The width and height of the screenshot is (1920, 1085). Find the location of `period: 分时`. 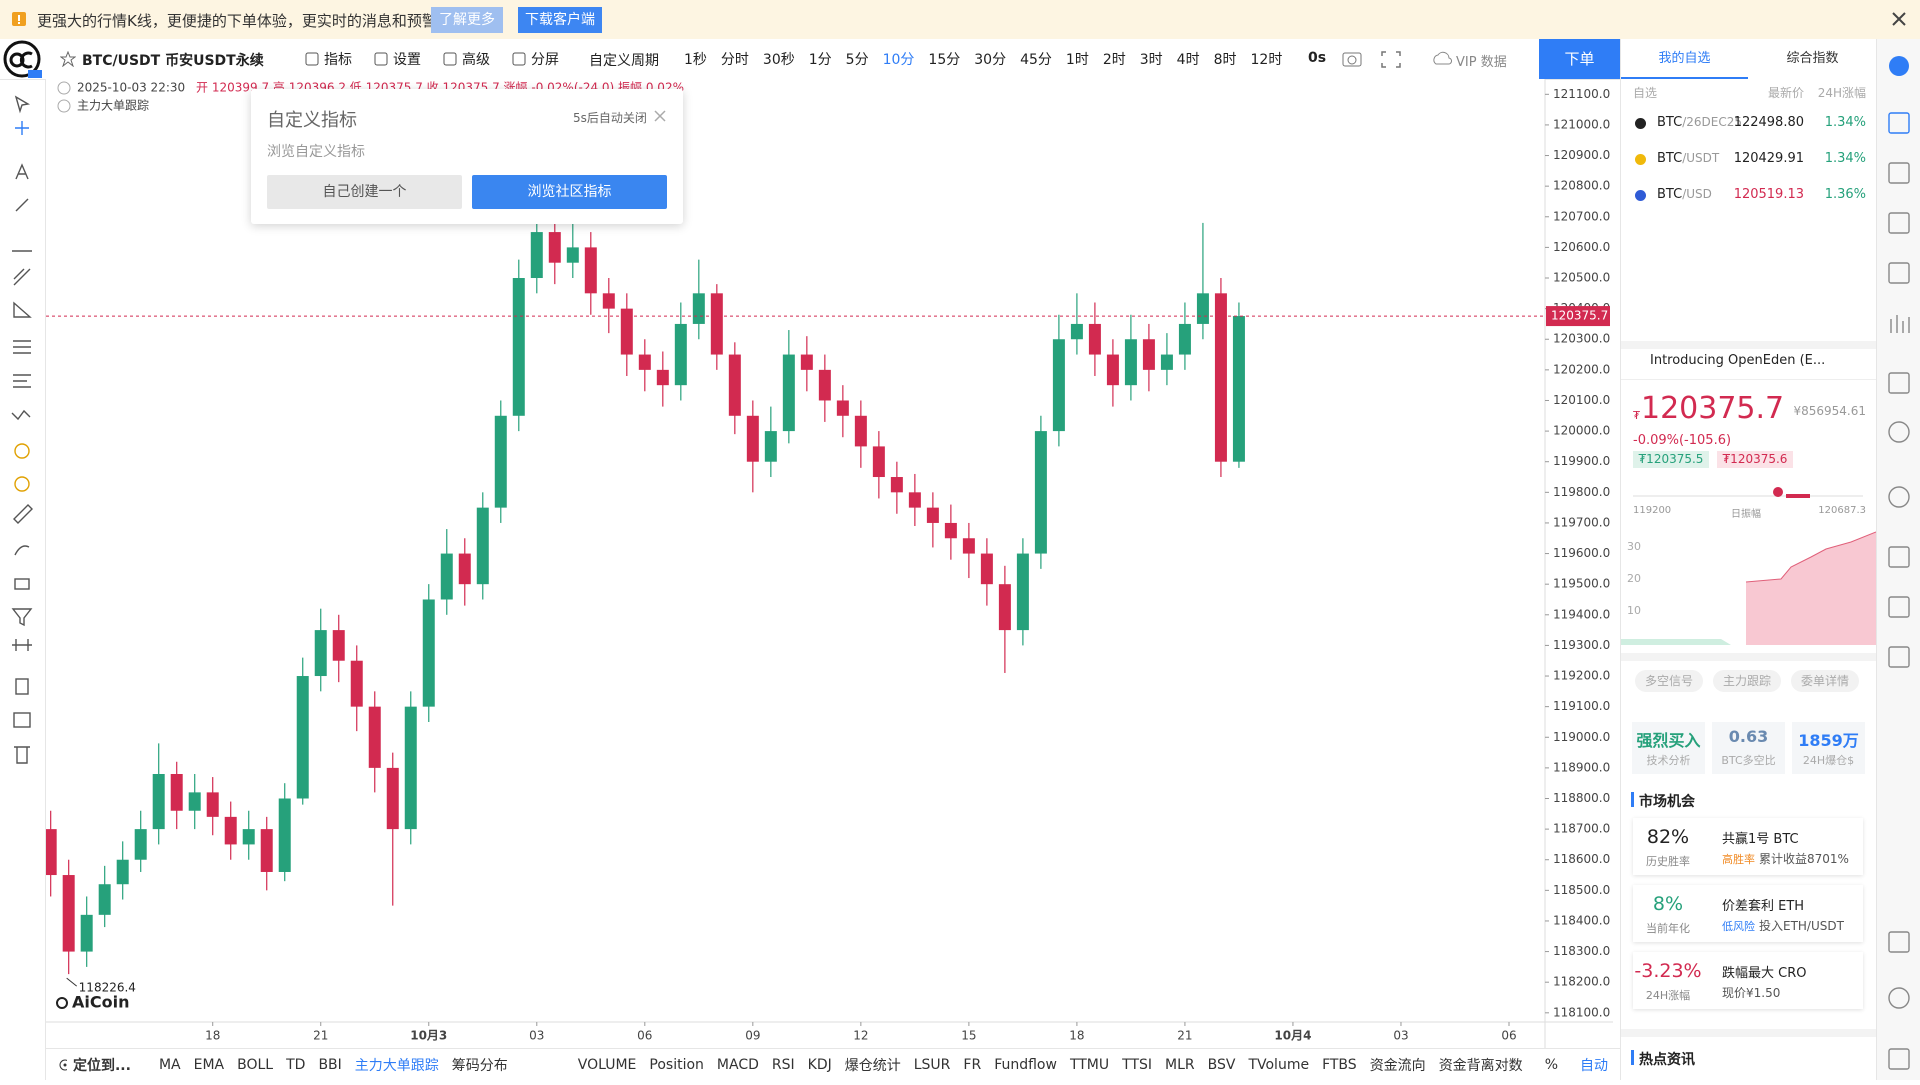

period: 分时 is located at coordinates (734, 60).